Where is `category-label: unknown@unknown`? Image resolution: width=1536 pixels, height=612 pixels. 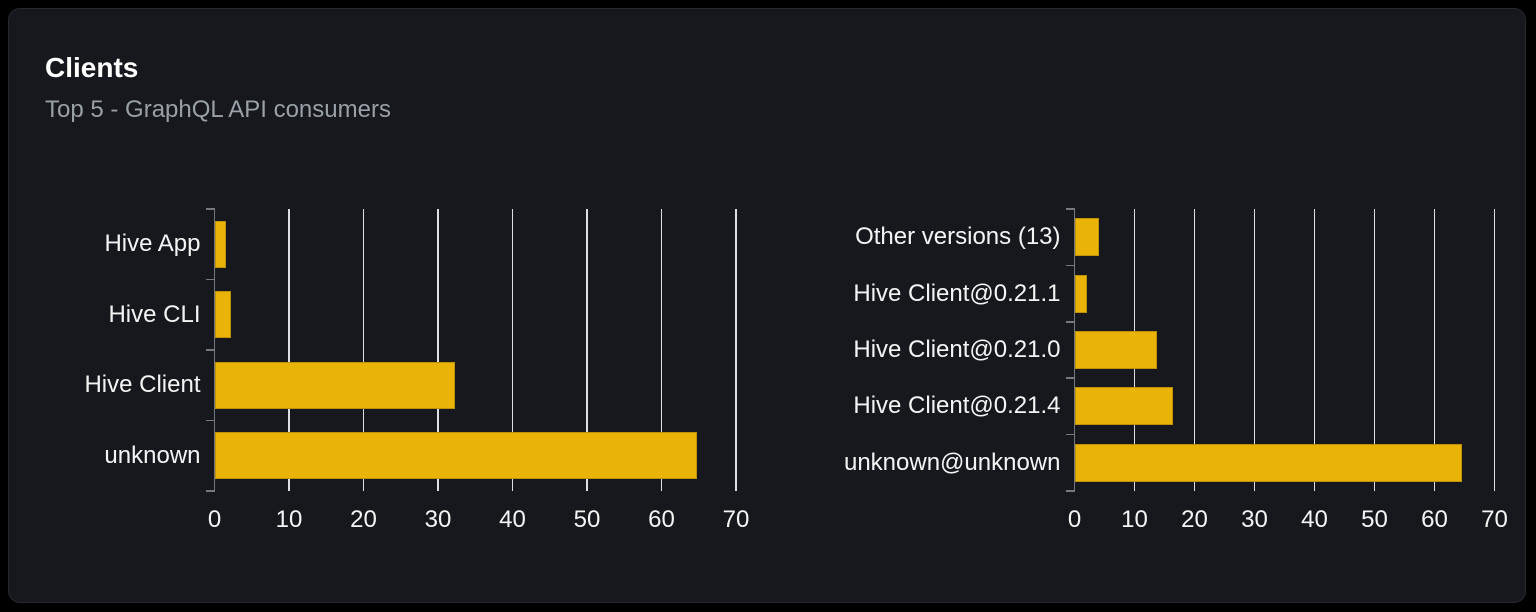
category-label: unknown@unknown is located at coordinates (952, 462).